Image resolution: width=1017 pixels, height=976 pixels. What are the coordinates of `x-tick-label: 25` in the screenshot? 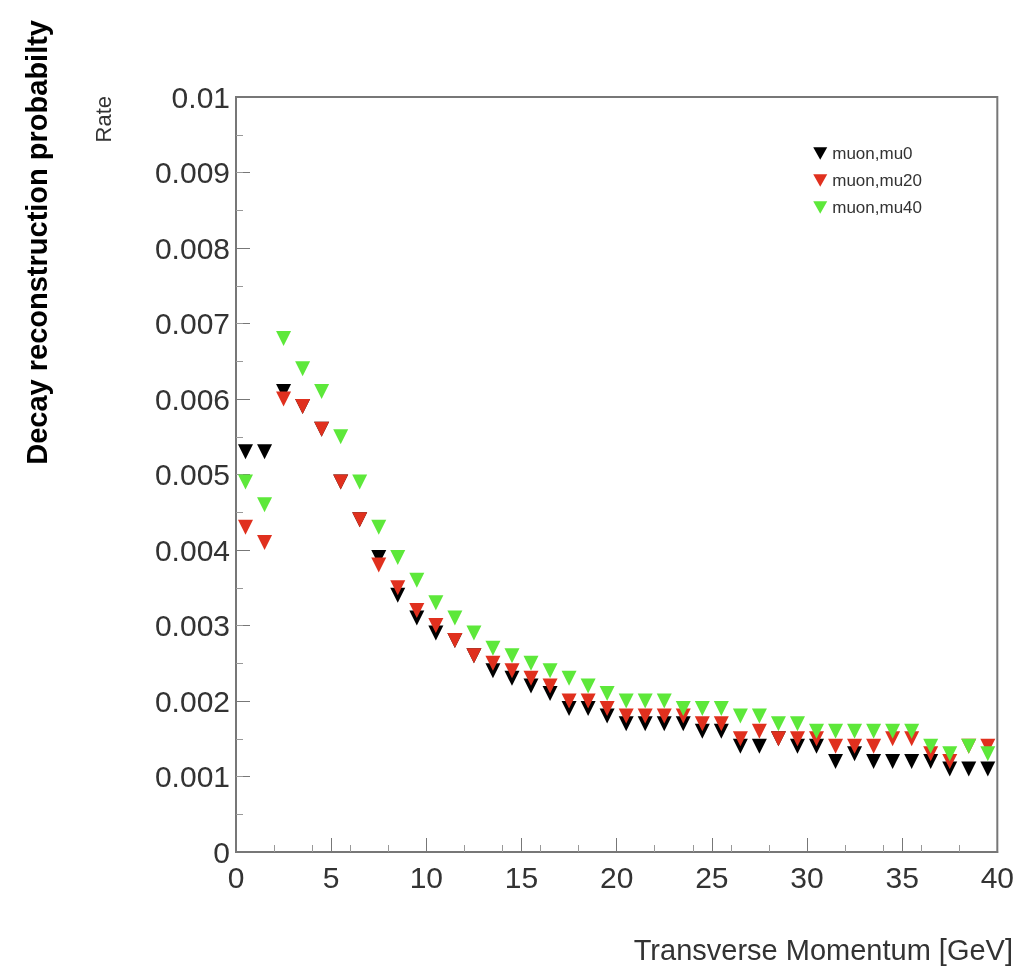 It's located at (712, 877).